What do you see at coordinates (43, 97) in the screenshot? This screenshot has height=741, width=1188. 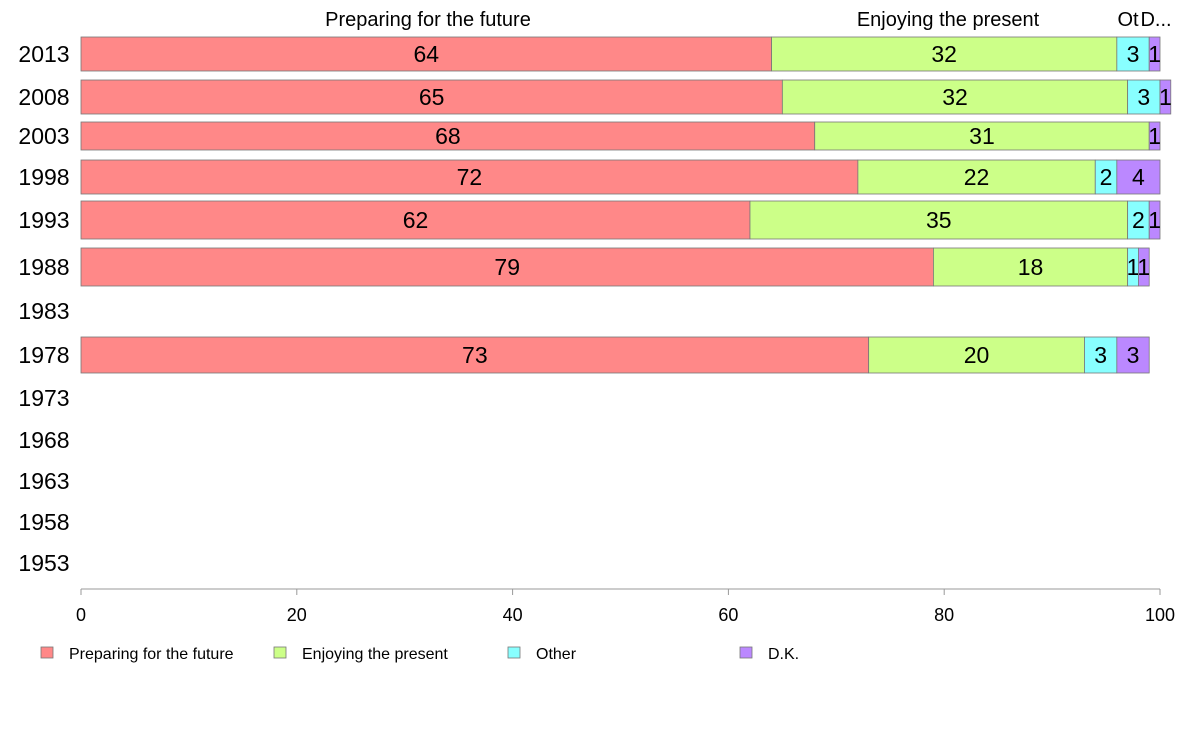 I see `year-label-2008: 2008` at bounding box center [43, 97].